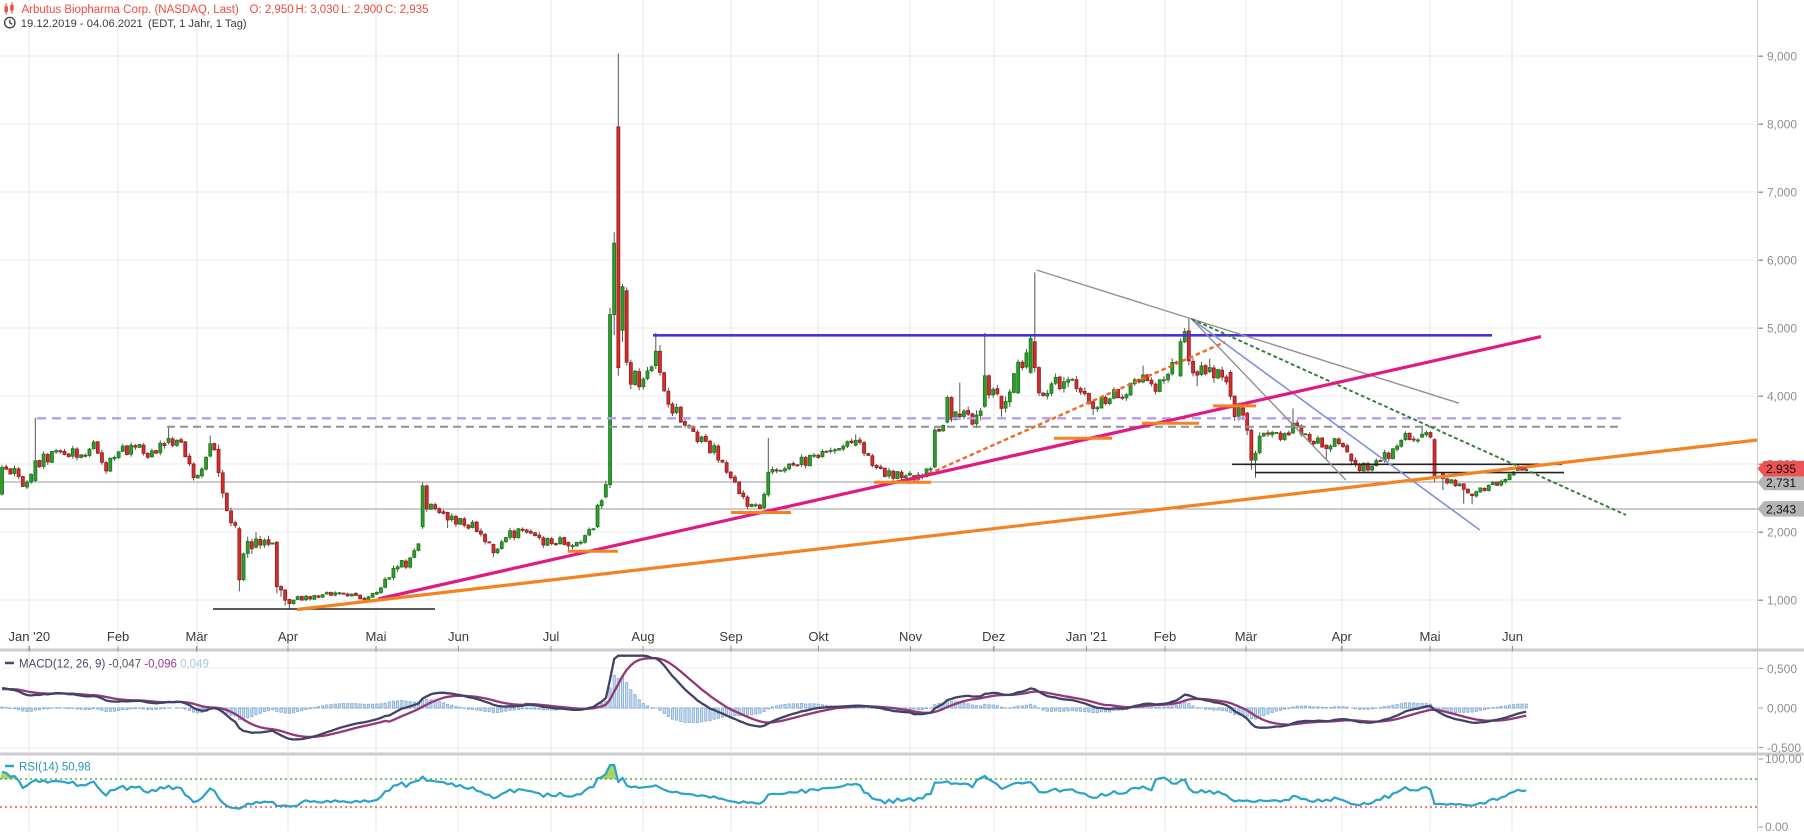 The height and width of the screenshot is (836, 1804). What do you see at coordinates (1781, 509) in the screenshot?
I see `svg-text: 2,343` at bounding box center [1781, 509].